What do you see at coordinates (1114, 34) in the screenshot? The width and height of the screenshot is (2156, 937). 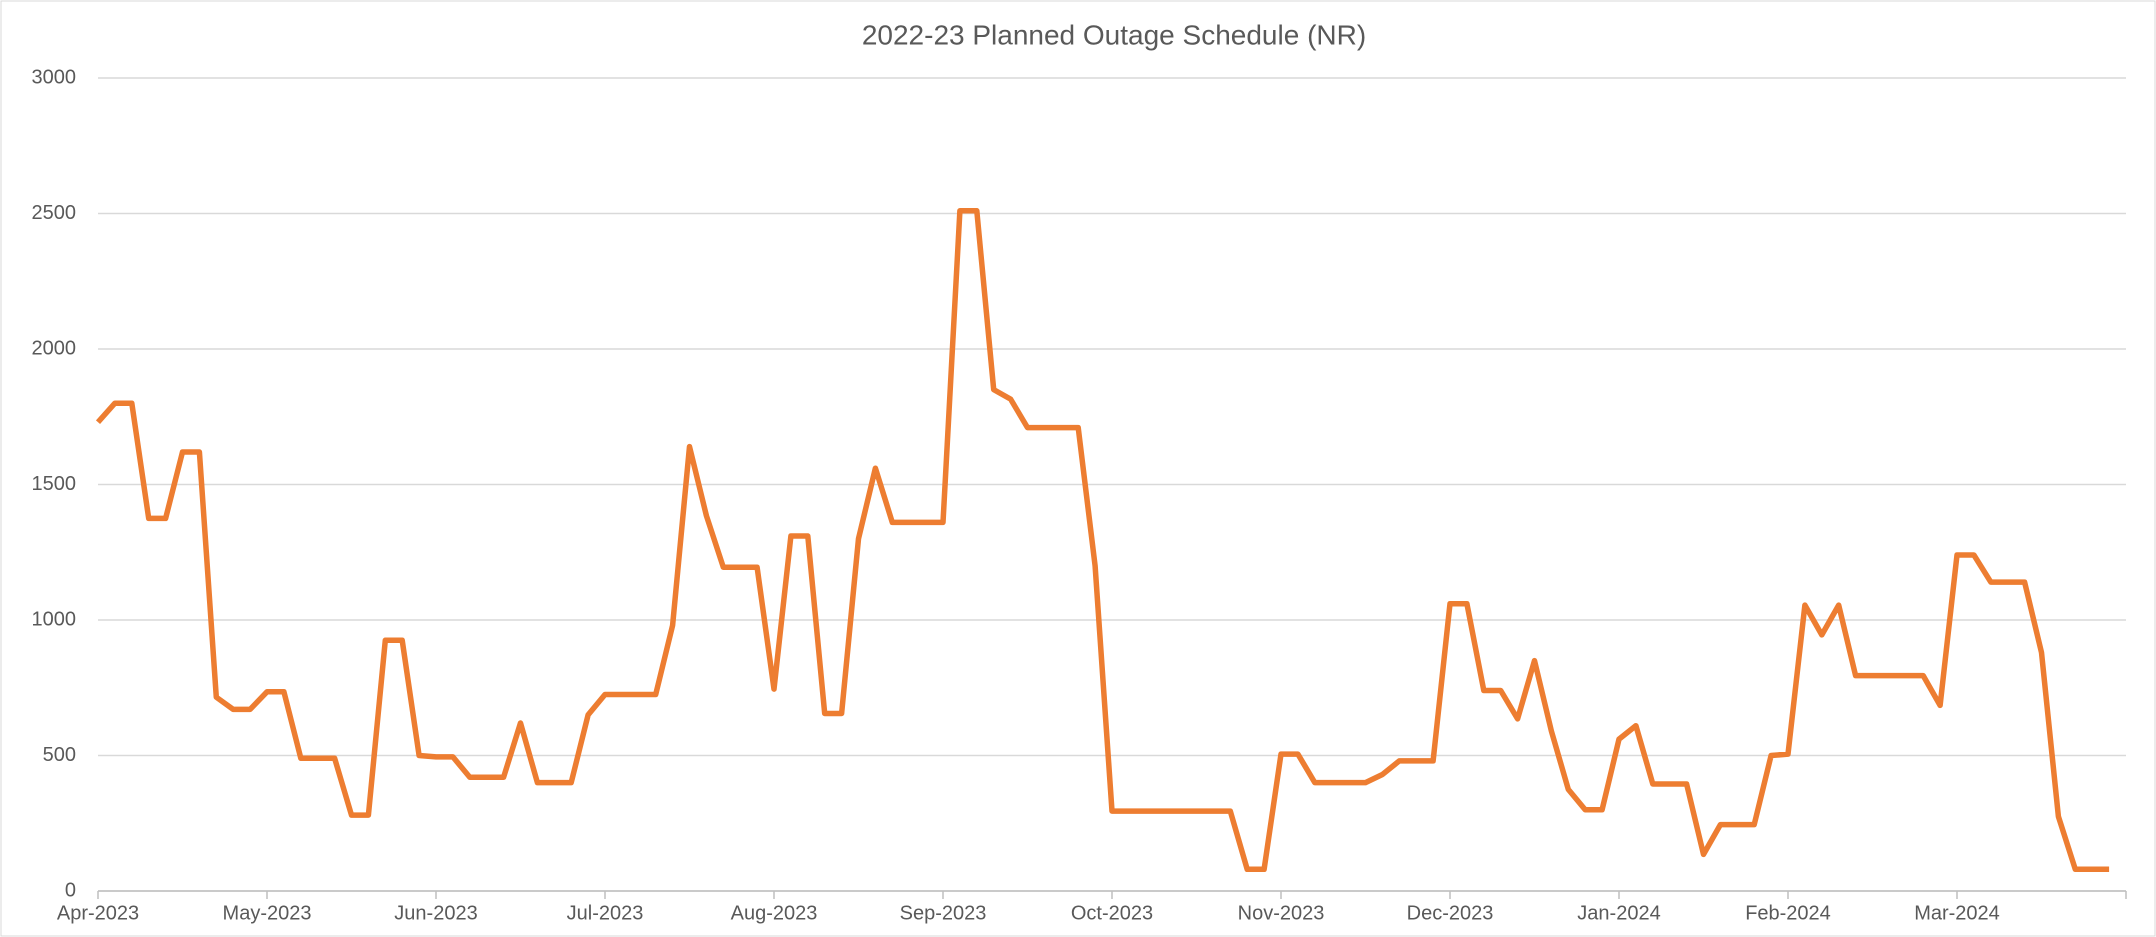 I see `chart-title: 2022-23 Planned Outage Schedule (NR)` at bounding box center [1114, 34].